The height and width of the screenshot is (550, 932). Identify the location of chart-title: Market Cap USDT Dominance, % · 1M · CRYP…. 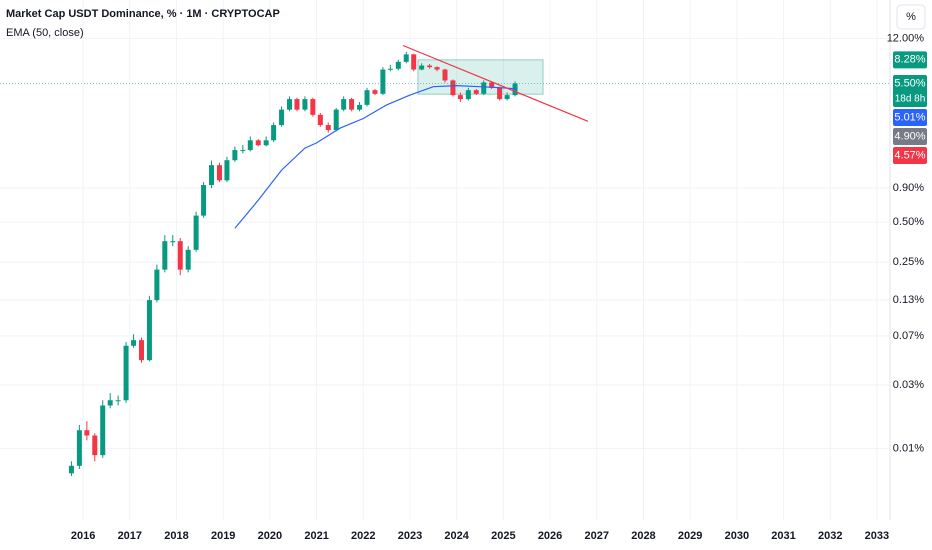
(143, 14).